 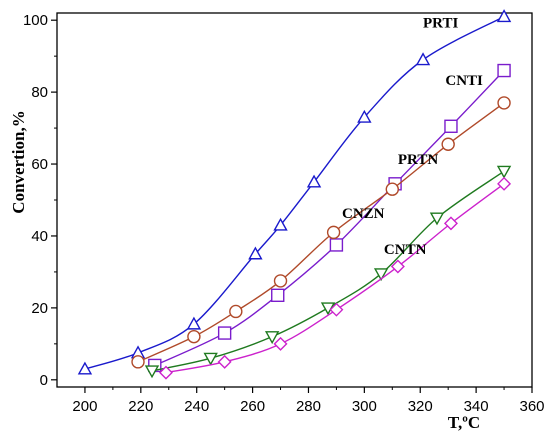 I want to click on y-axis-title: Convertion,%, so click(x=18, y=161).